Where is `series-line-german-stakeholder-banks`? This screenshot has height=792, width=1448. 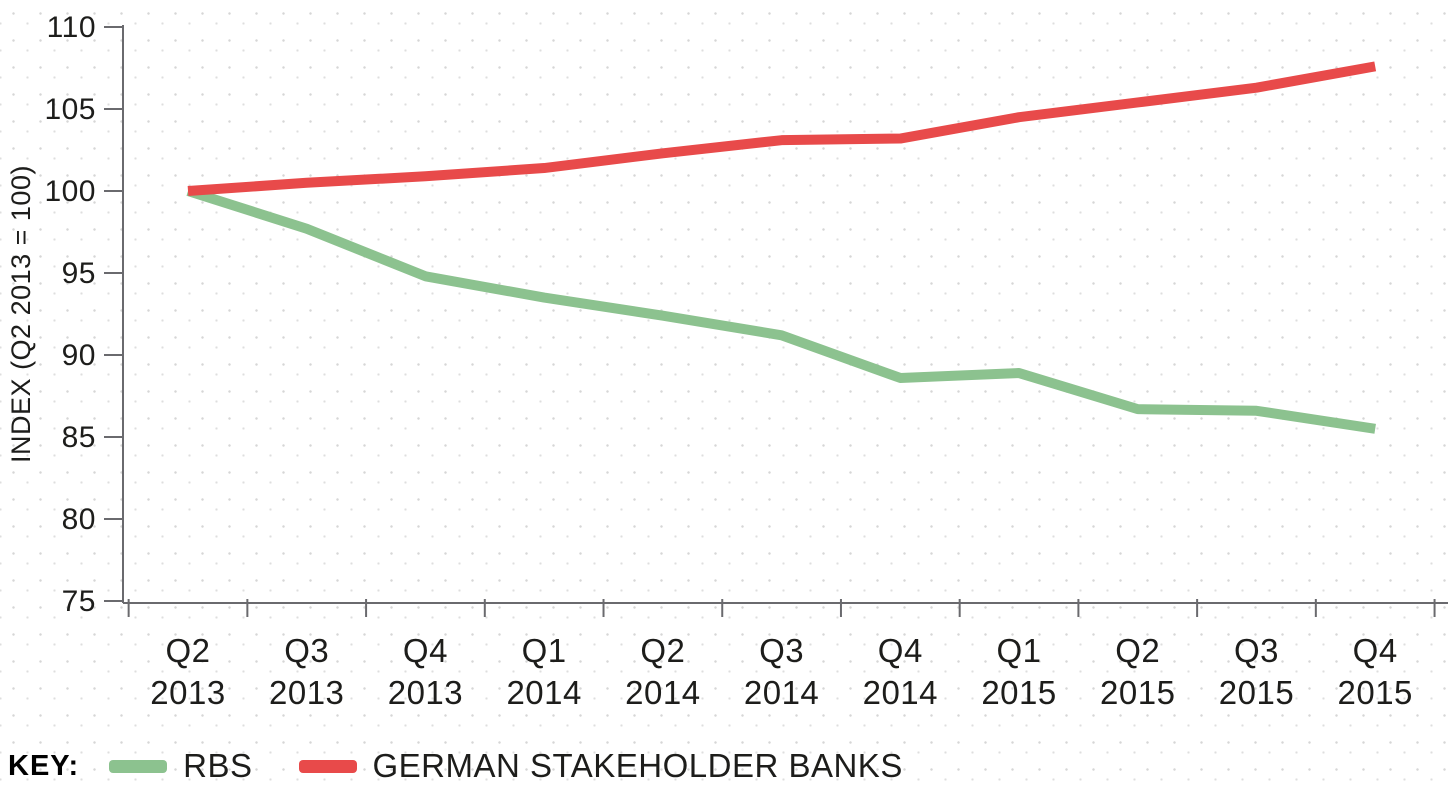
series-line-german-stakeholder-banks is located at coordinates (782, 128).